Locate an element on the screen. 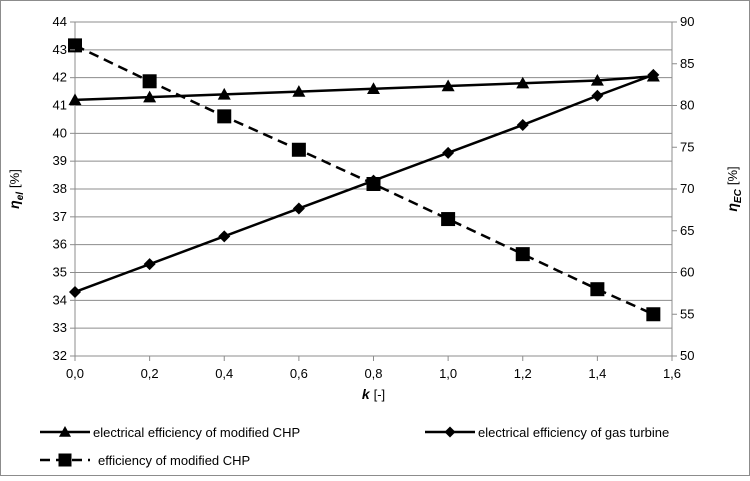 This screenshot has width=750, height=481. y-axis-right-subscript: EC is located at coordinates (738, 195).